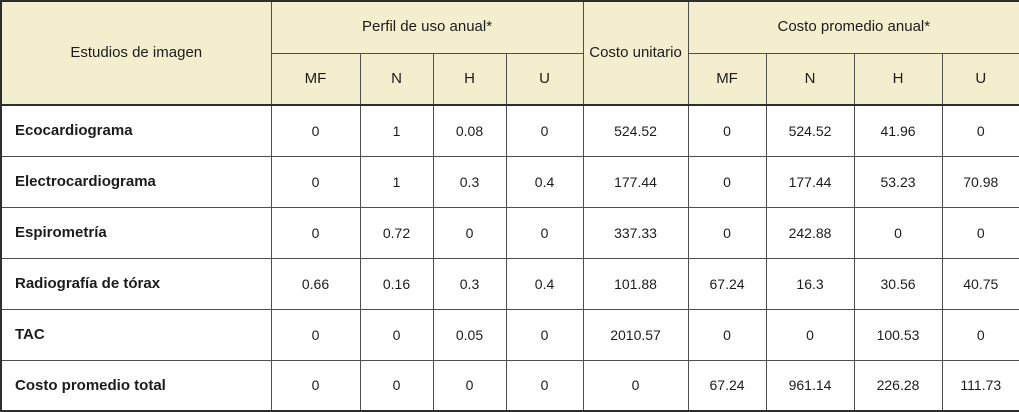 The image size is (1019, 412). I want to click on column-header-perfil-mf: MF, so click(315, 79).